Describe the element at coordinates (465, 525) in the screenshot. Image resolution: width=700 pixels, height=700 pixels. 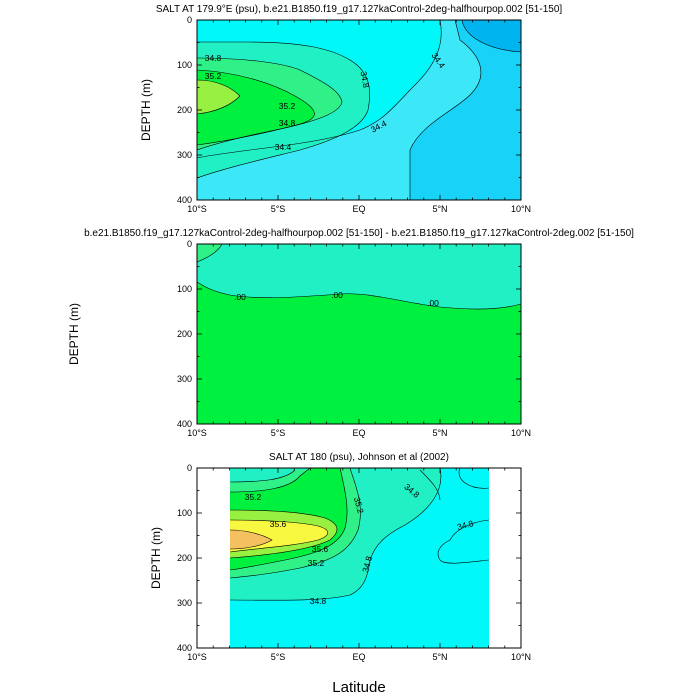
I see `p3-clabel-8: 34.8` at that location.